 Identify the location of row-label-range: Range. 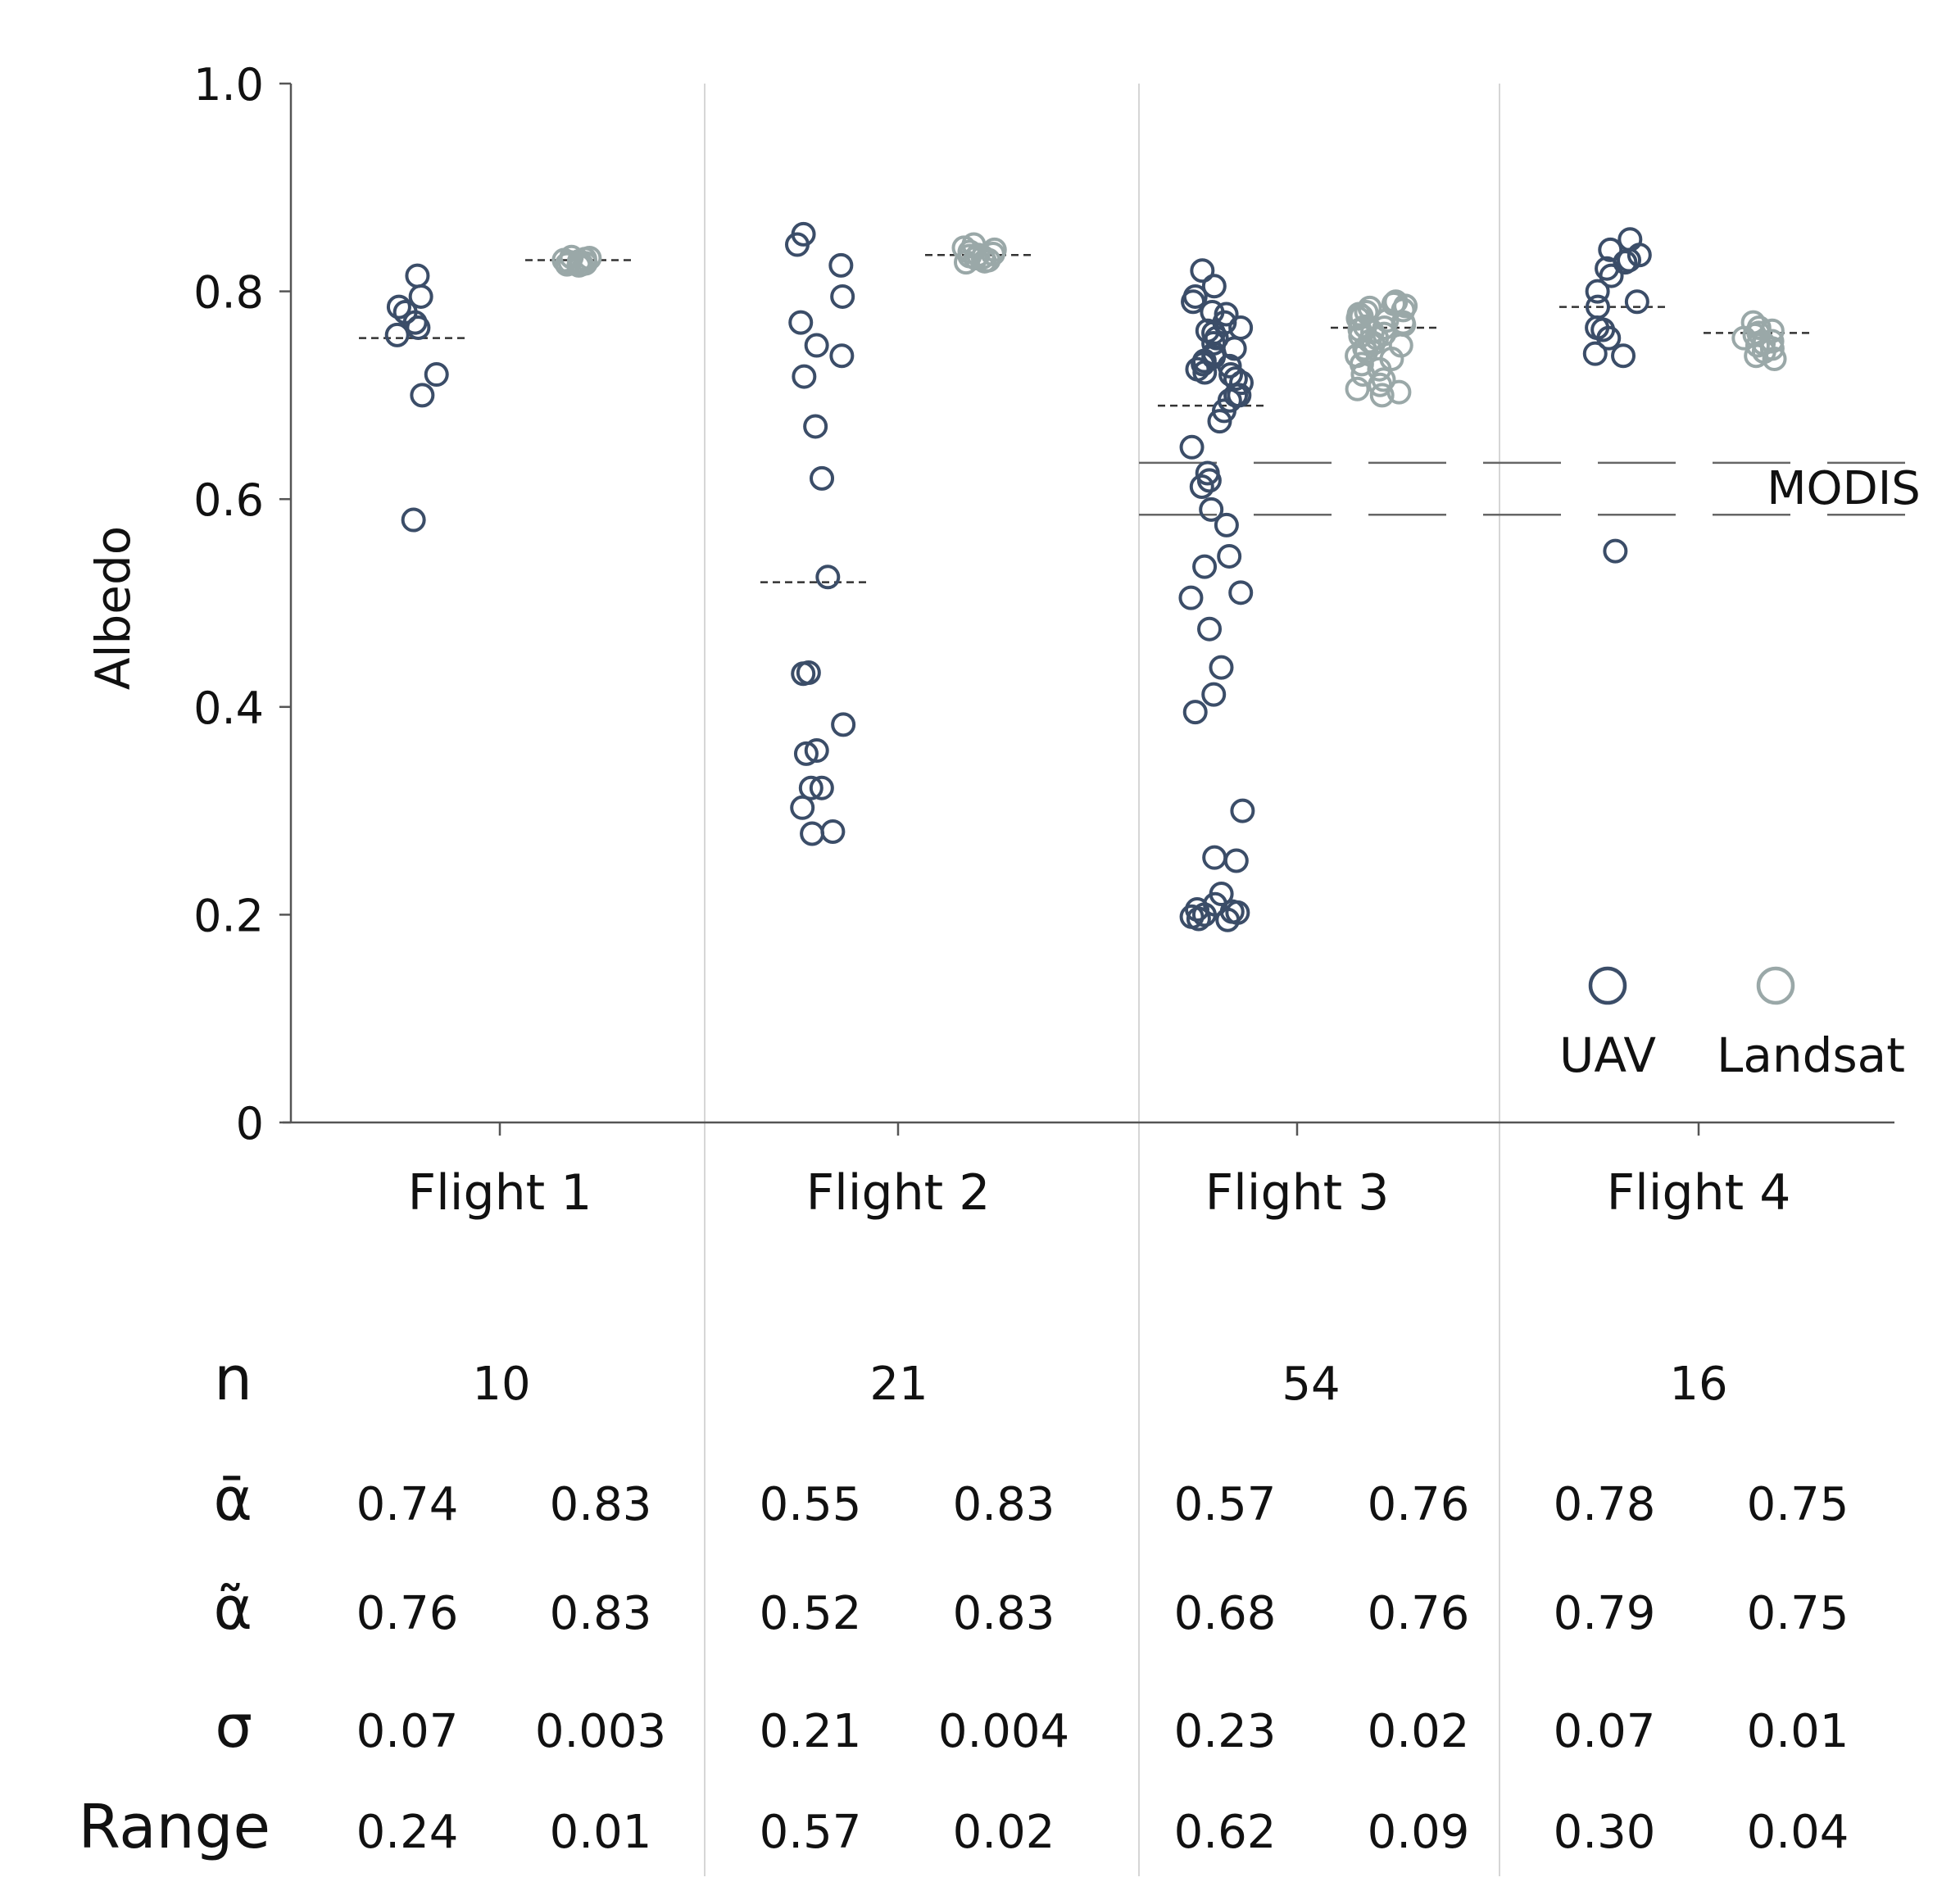
(174, 1827).